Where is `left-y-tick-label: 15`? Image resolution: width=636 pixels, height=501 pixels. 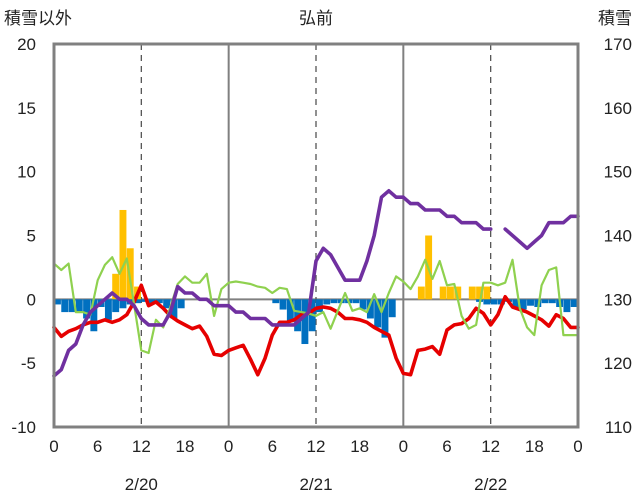
left-y-tick-label: 15 is located at coordinates (26, 108).